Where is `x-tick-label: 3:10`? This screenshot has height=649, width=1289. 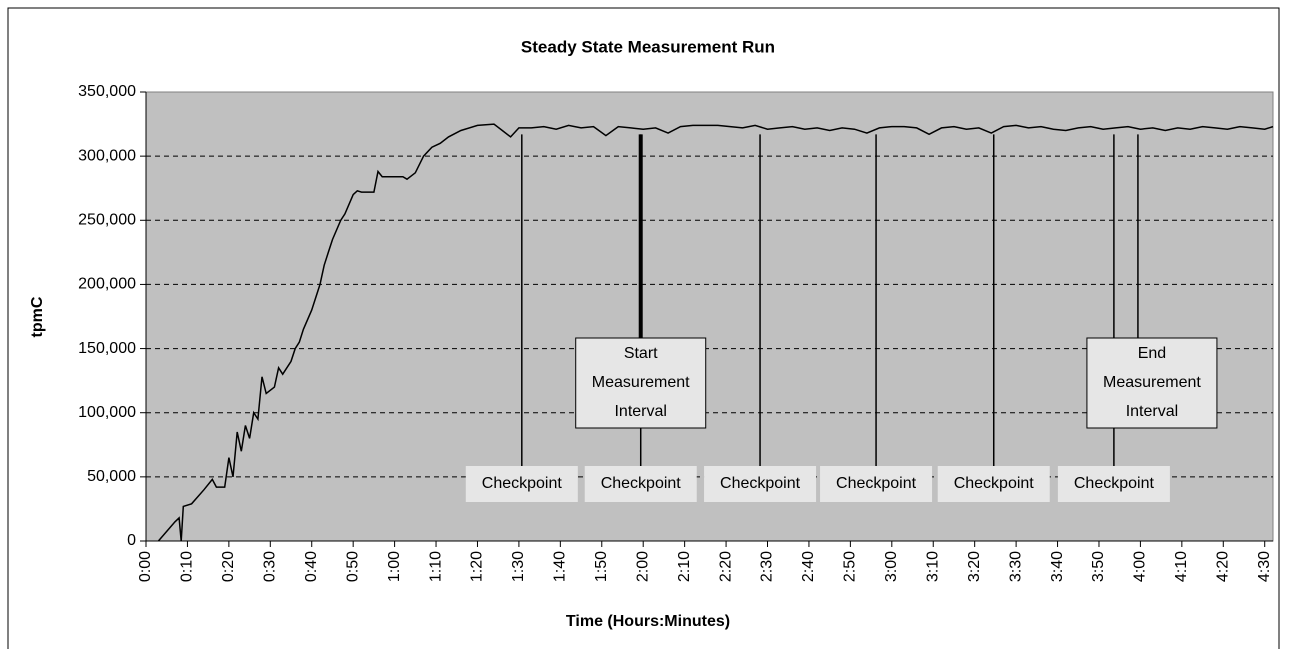
x-tick-label: 3:10 is located at coordinates (932, 566).